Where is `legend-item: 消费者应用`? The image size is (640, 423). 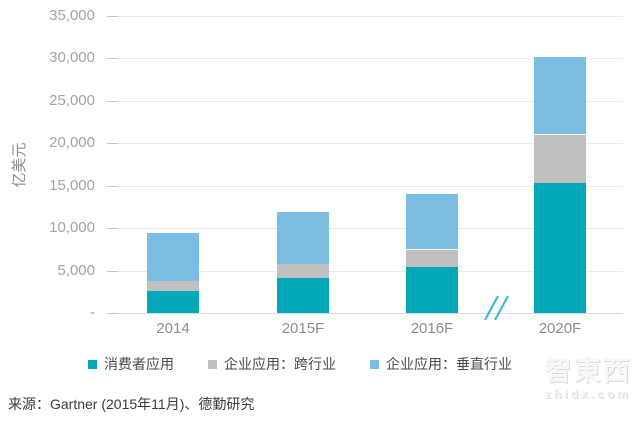
legend-item: 消费者应用 is located at coordinates (131, 364).